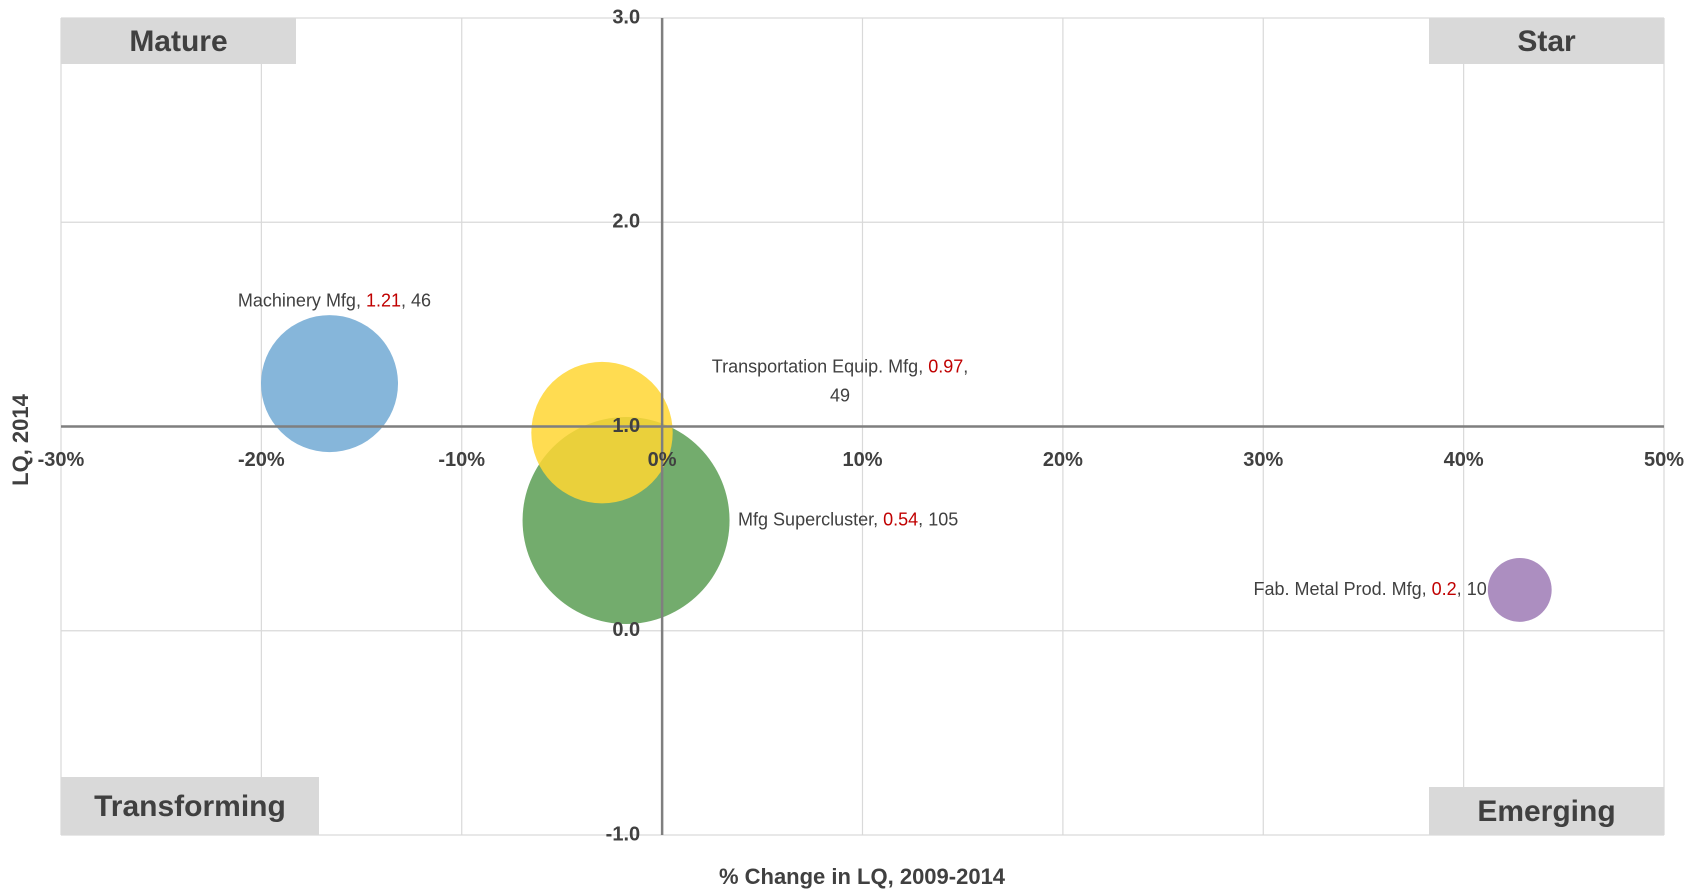  Describe the element at coordinates (862, 460) in the screenshot. I see `x-tick-label: 10%` at that location.